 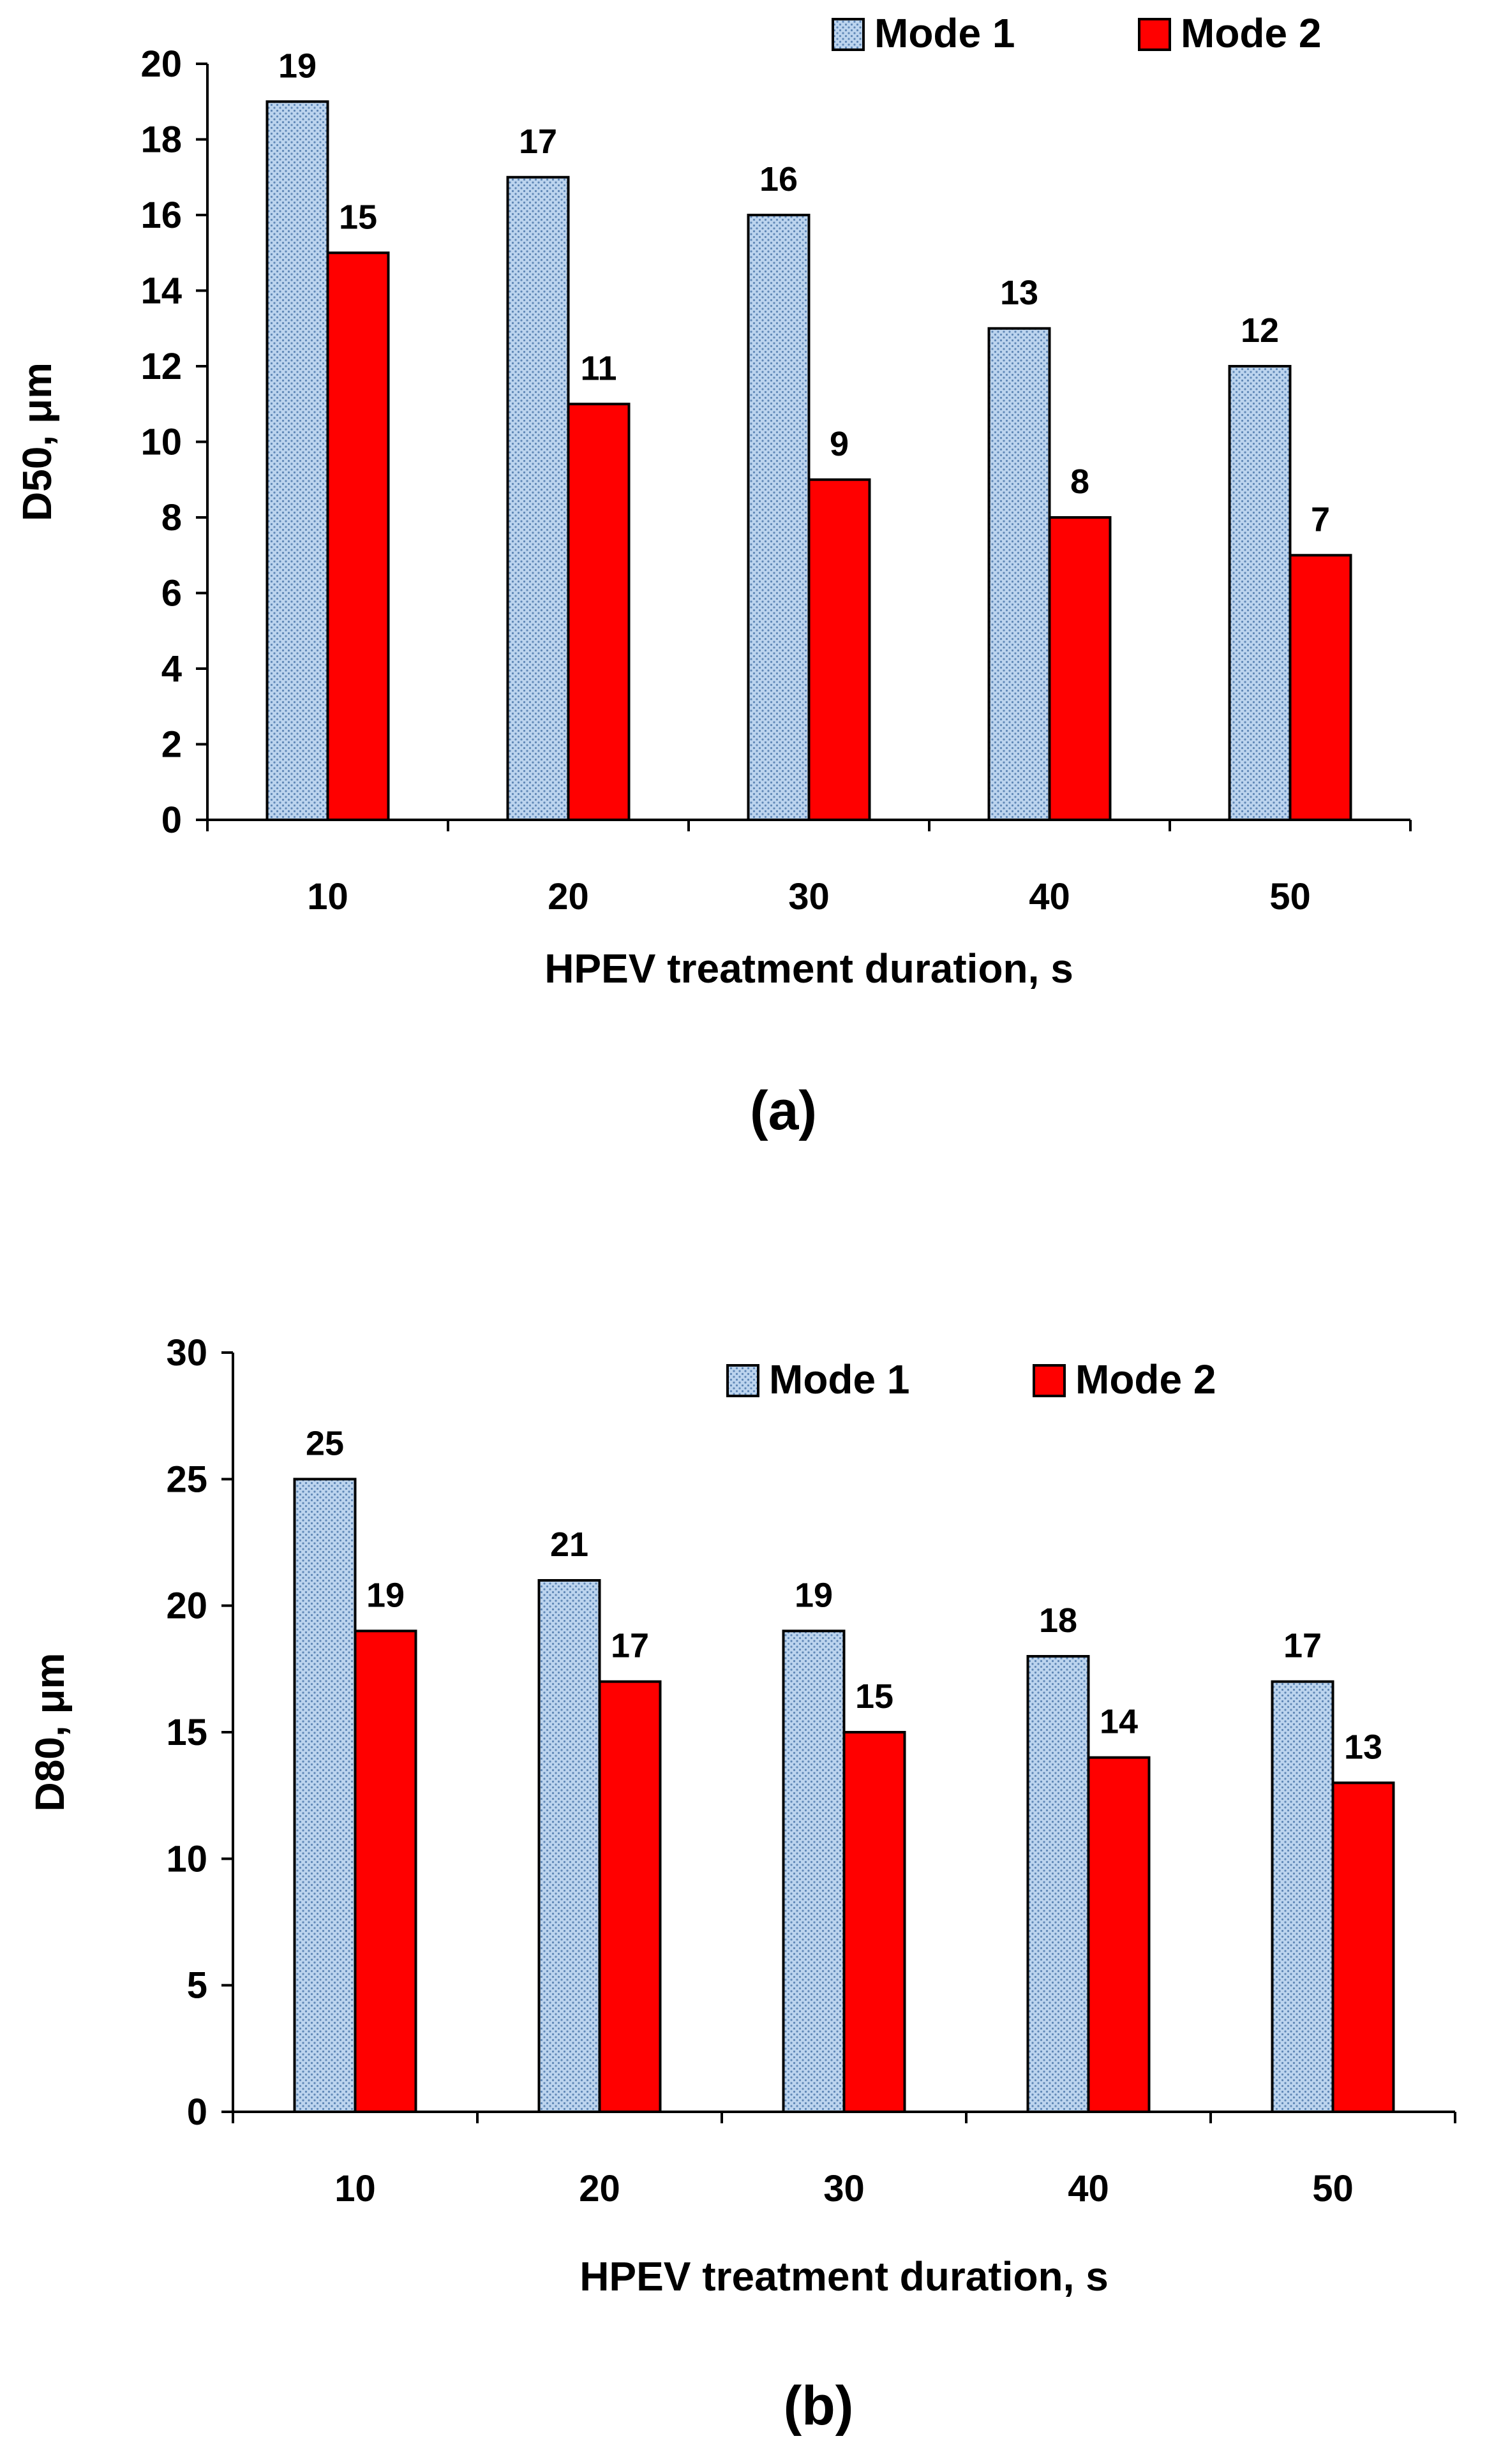 I want to click on chart-a-y-tick-label: 18, so click(x=161, y=140).